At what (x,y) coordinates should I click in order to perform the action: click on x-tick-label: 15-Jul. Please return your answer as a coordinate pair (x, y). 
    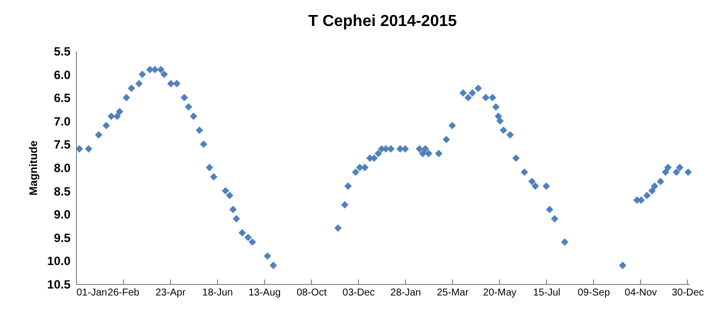
    Looking at the image, I should click on (546, 293).